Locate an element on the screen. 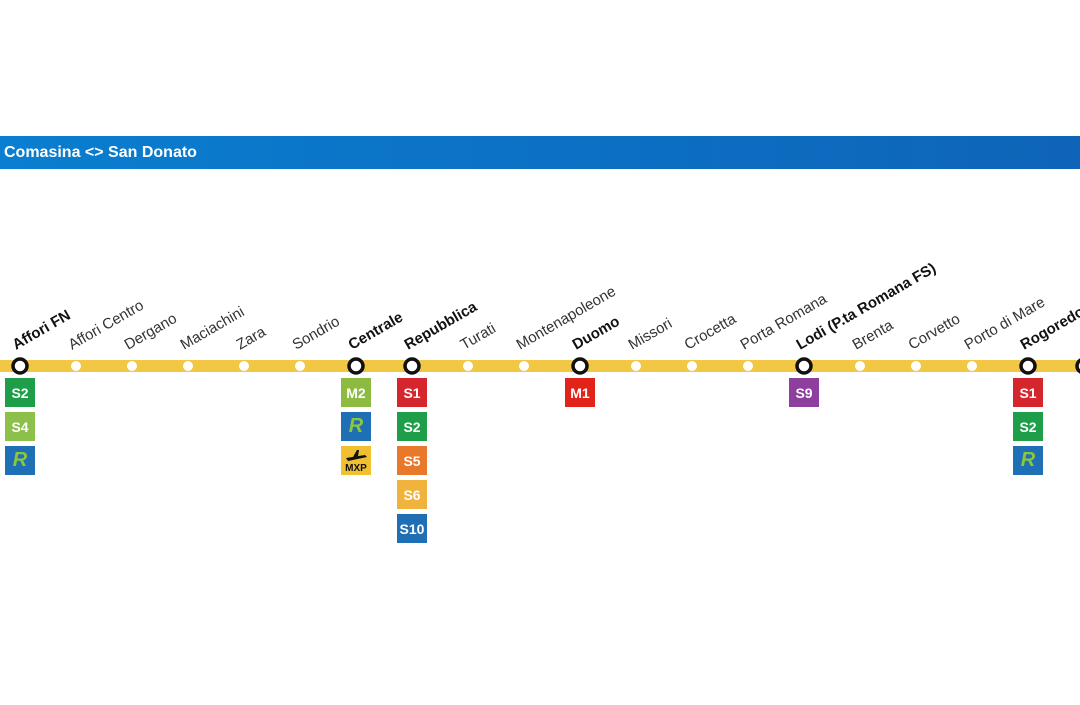  station-name: Turati is located at coordinates (478, 337).